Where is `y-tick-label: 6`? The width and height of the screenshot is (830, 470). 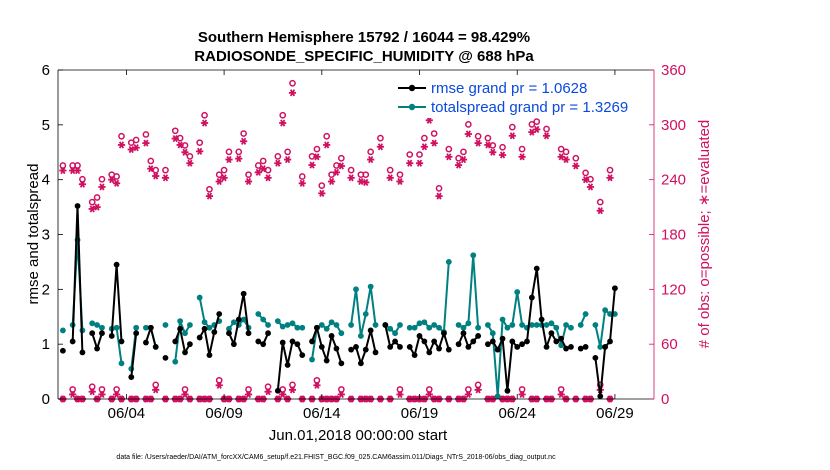 y-tick-label: 6 is located at coordinates (46, 70).